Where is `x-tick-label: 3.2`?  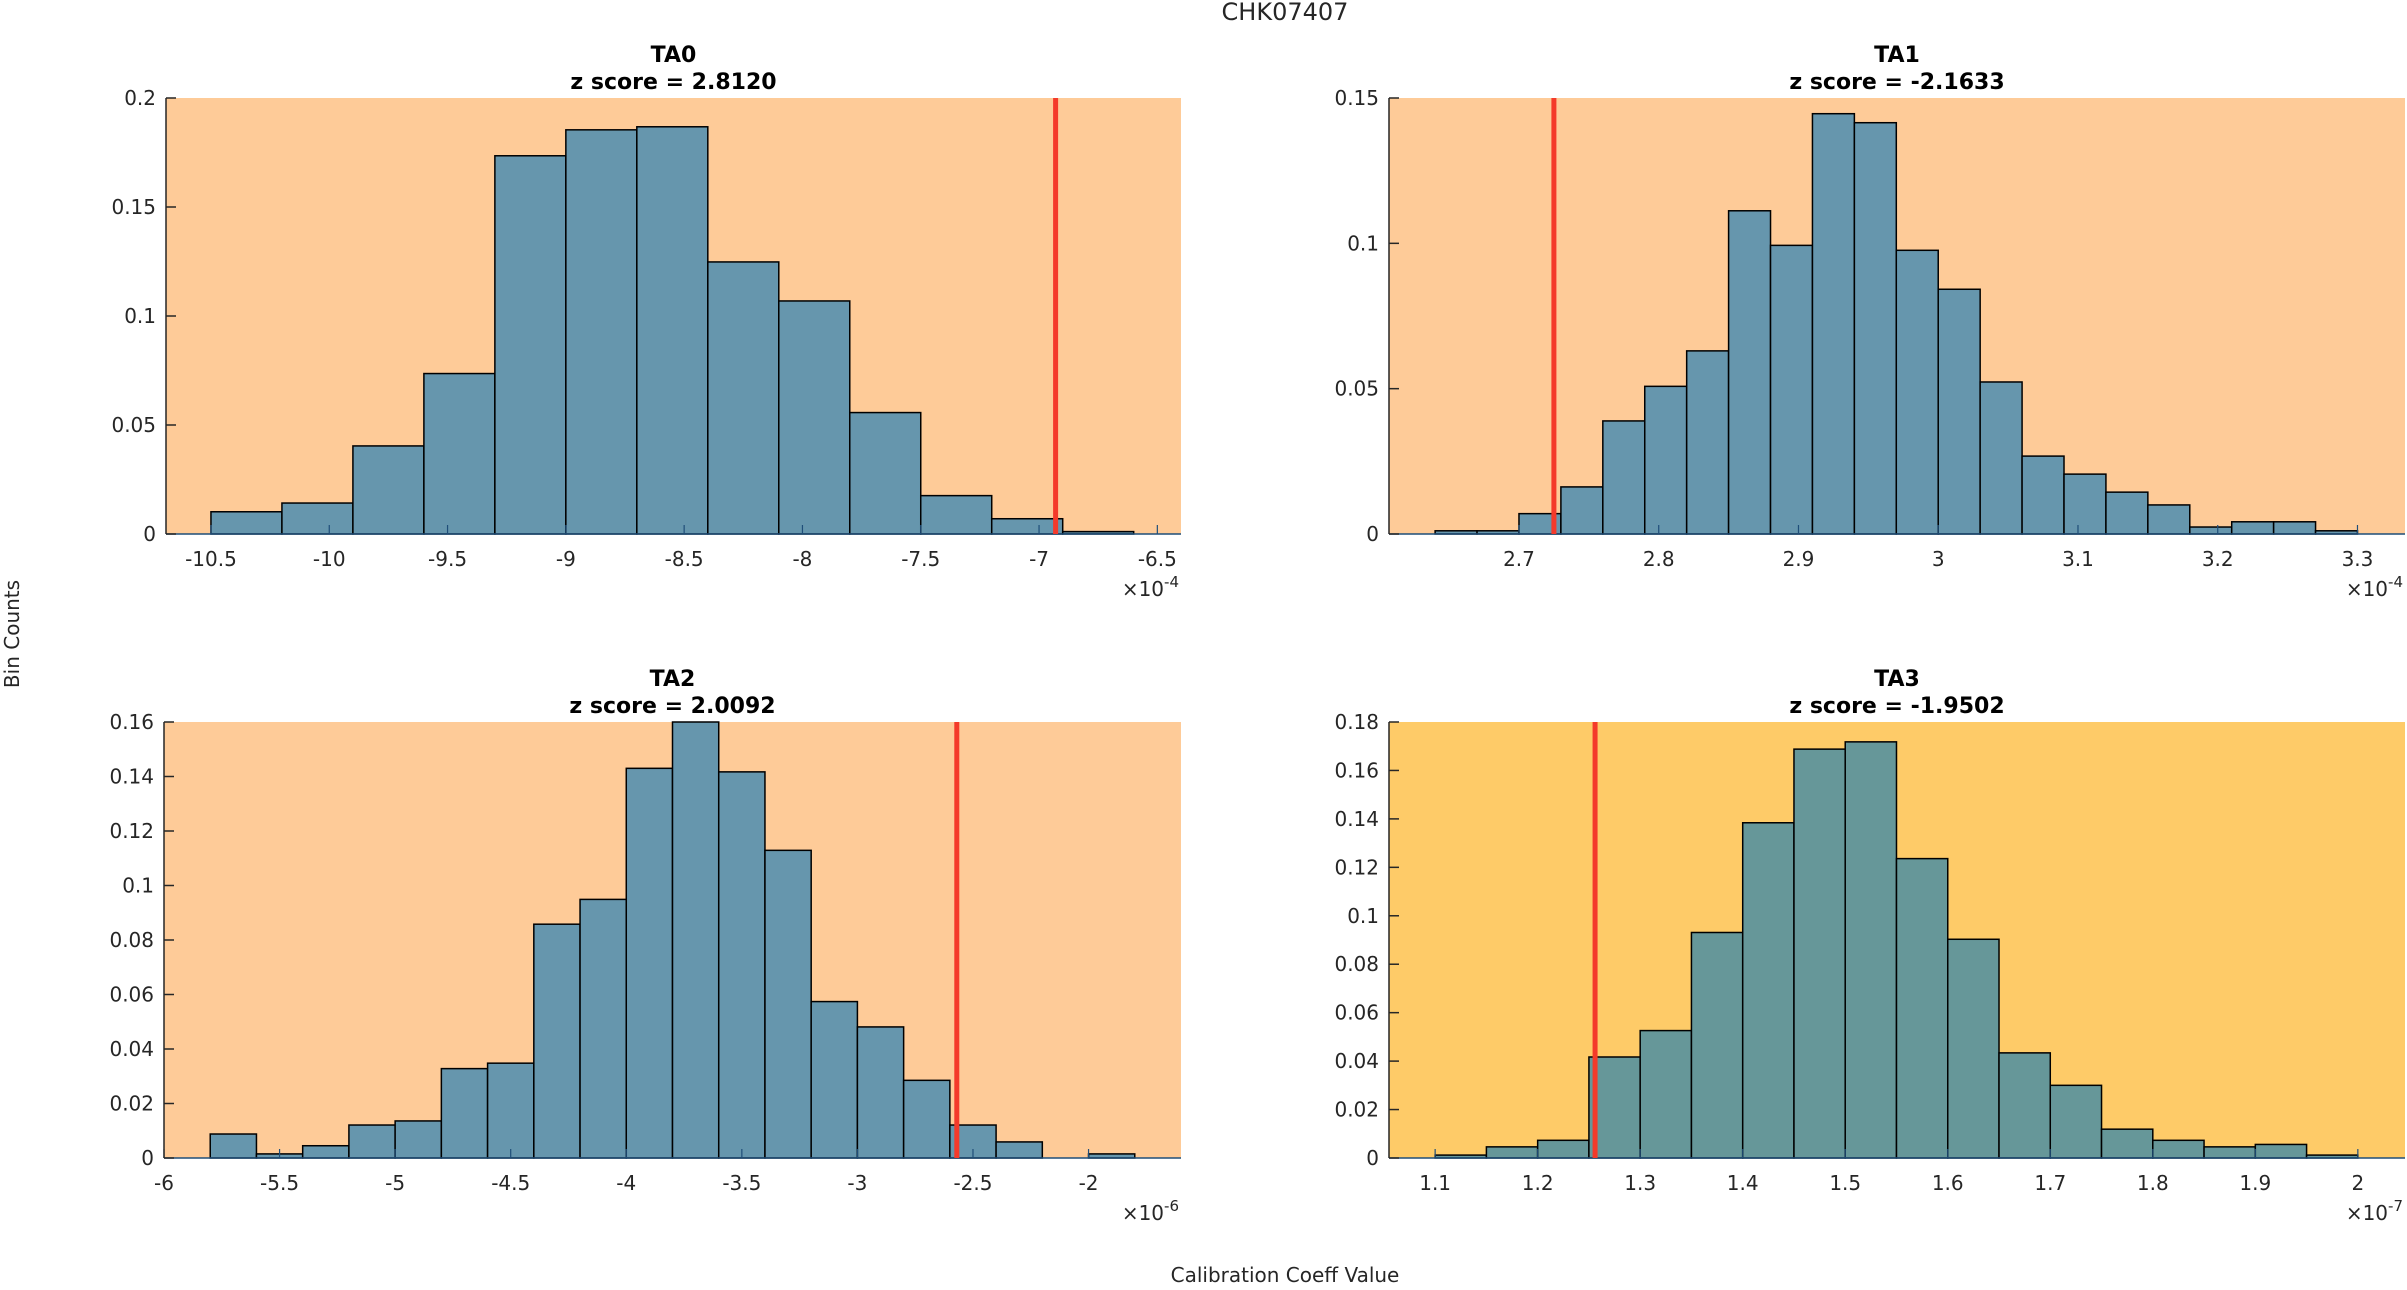 x-tick-label: 3.2 is located at coordinates (2218, 559).